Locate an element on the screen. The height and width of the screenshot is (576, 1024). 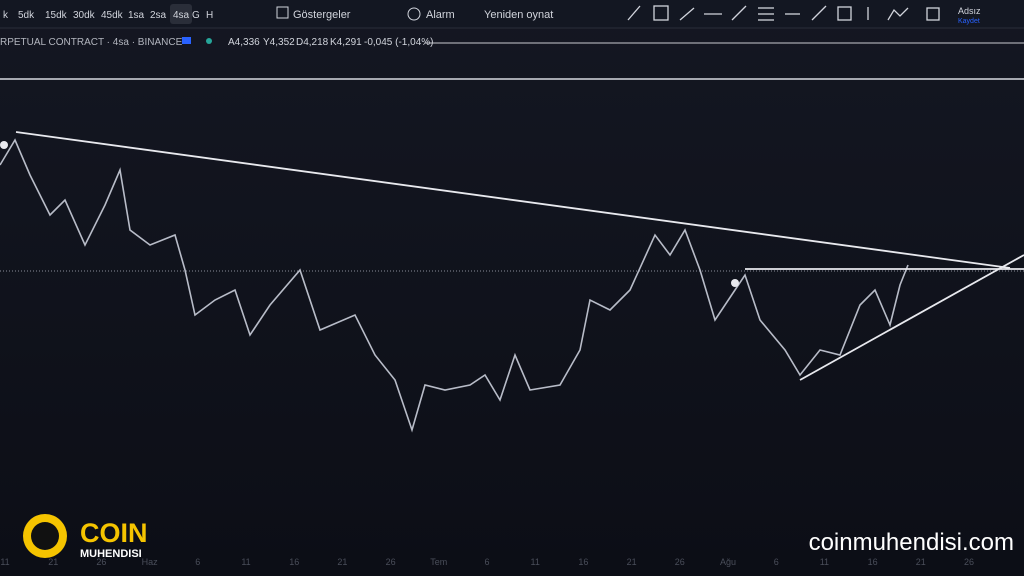
save-button: Kaydet is located at coordinates (969, 21).